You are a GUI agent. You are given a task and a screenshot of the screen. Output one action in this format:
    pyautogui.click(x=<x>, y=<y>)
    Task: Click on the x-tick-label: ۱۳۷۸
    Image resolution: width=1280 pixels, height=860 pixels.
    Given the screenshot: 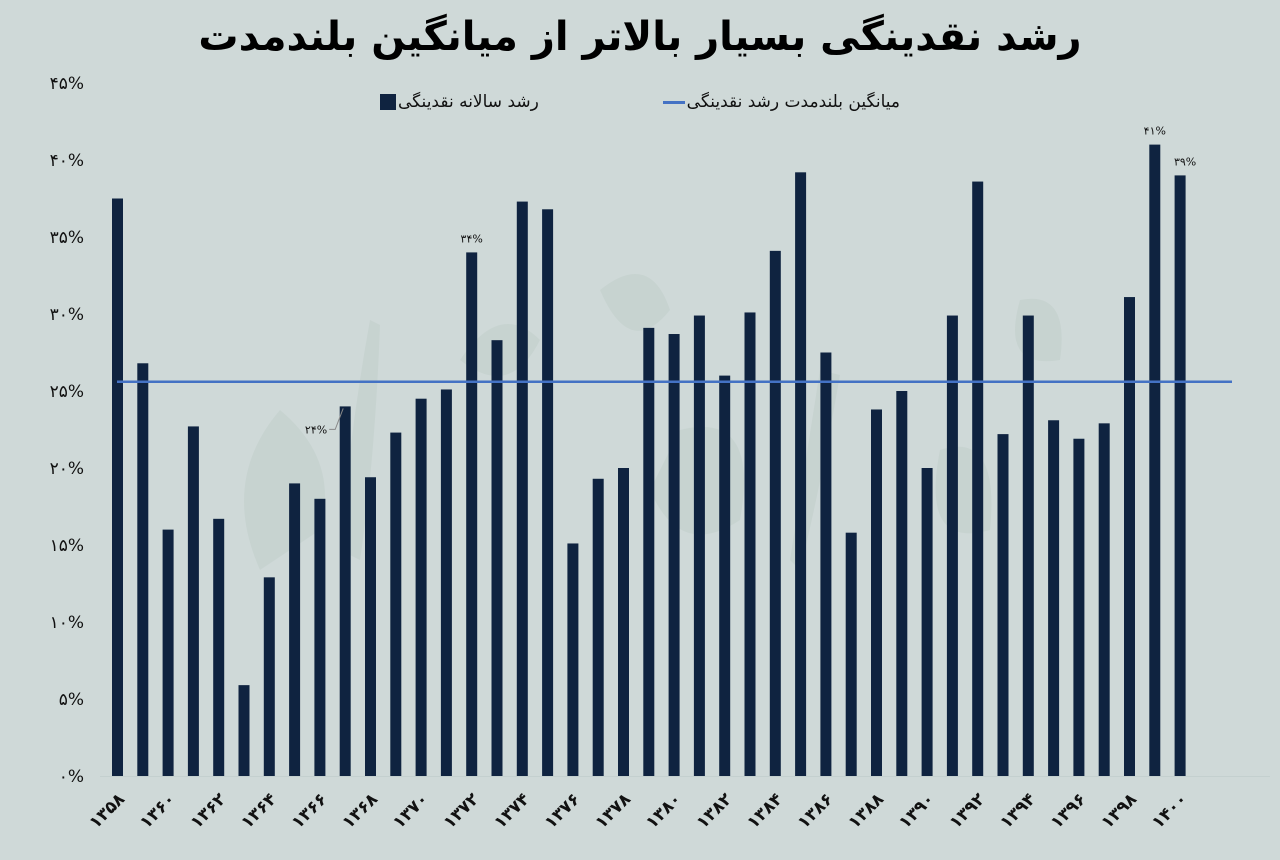 What is the action you would take?
    pyautogui.click(x=614, y=811)
    